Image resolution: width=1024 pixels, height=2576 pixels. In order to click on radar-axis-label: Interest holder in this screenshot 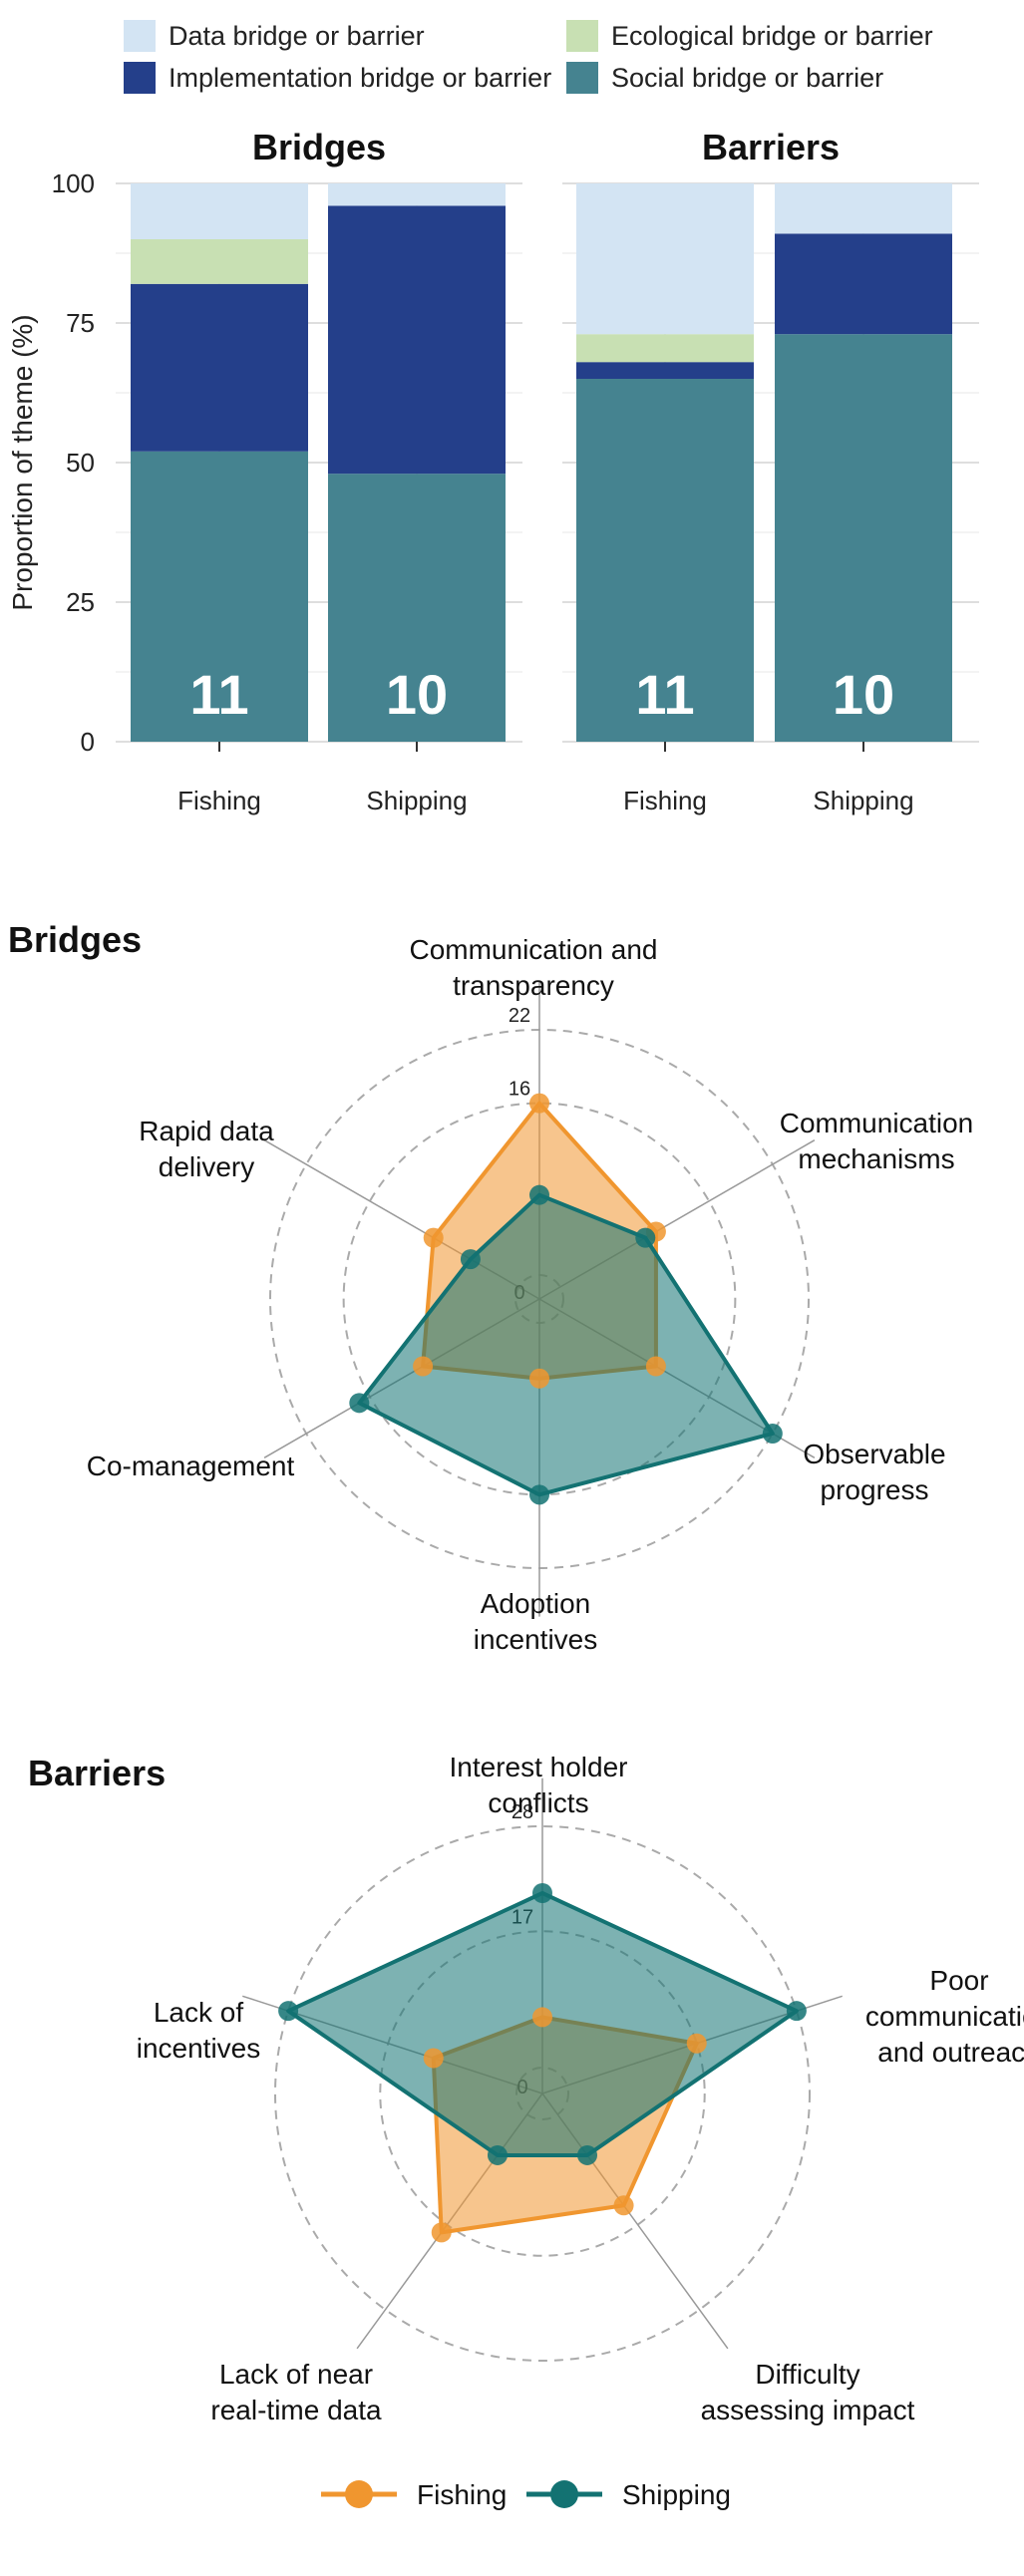, I will do `click(539, 1767)`.